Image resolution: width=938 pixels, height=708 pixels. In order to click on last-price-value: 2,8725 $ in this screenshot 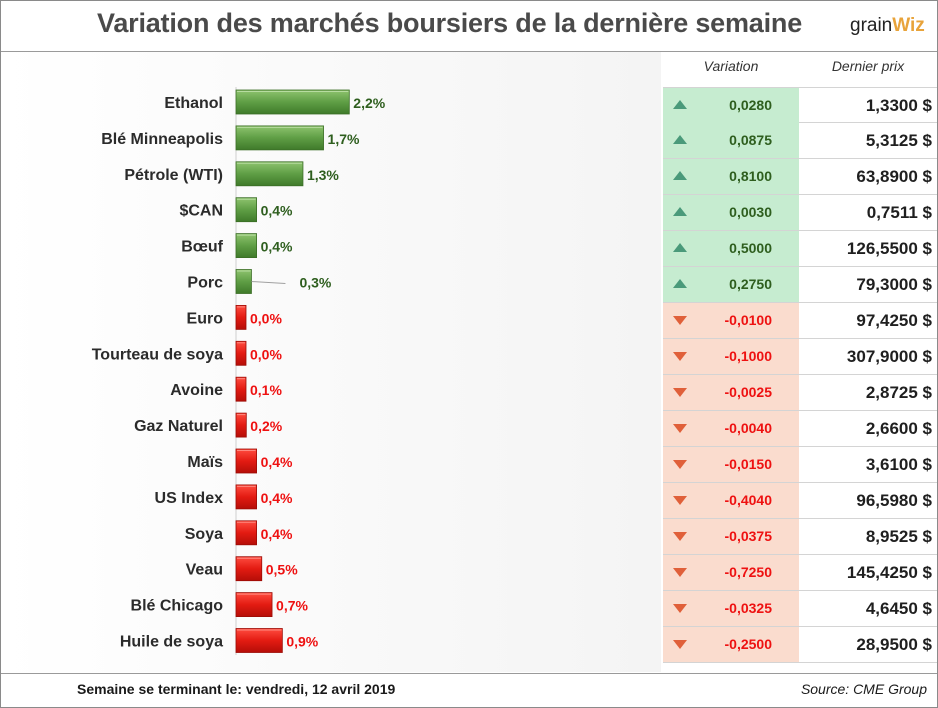, I will do `click(898, 392)`.